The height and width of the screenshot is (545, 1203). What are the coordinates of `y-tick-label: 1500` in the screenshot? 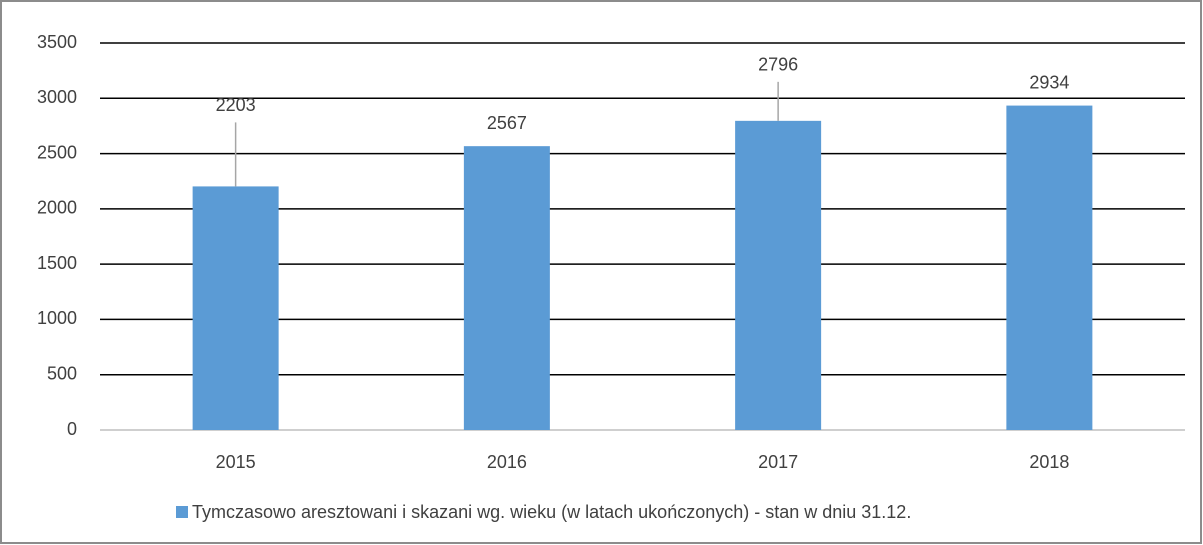 It's located at (57, 263).